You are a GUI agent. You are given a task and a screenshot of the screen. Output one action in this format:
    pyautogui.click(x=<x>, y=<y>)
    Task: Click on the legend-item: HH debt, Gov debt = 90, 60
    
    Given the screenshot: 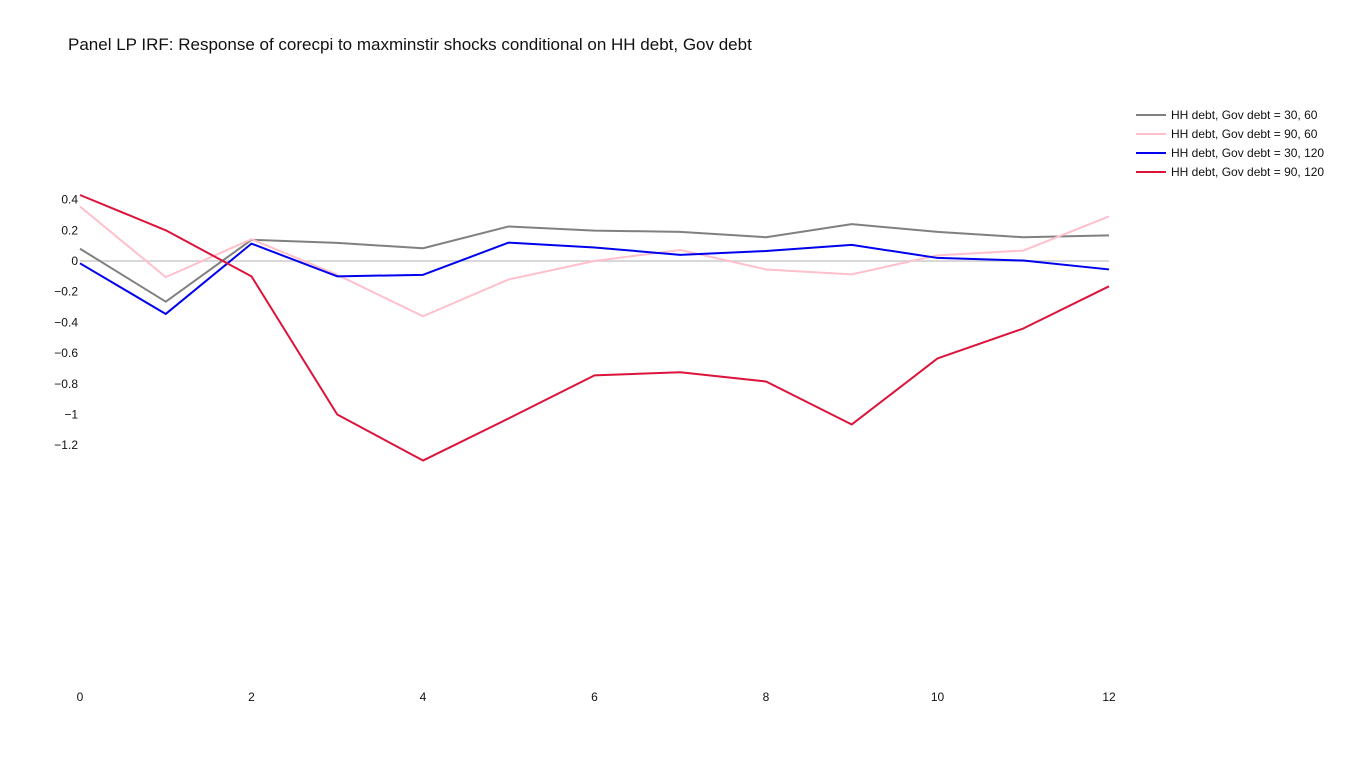 What is the action you would take?
    pyautogui.click(x=1227, y=134)
    